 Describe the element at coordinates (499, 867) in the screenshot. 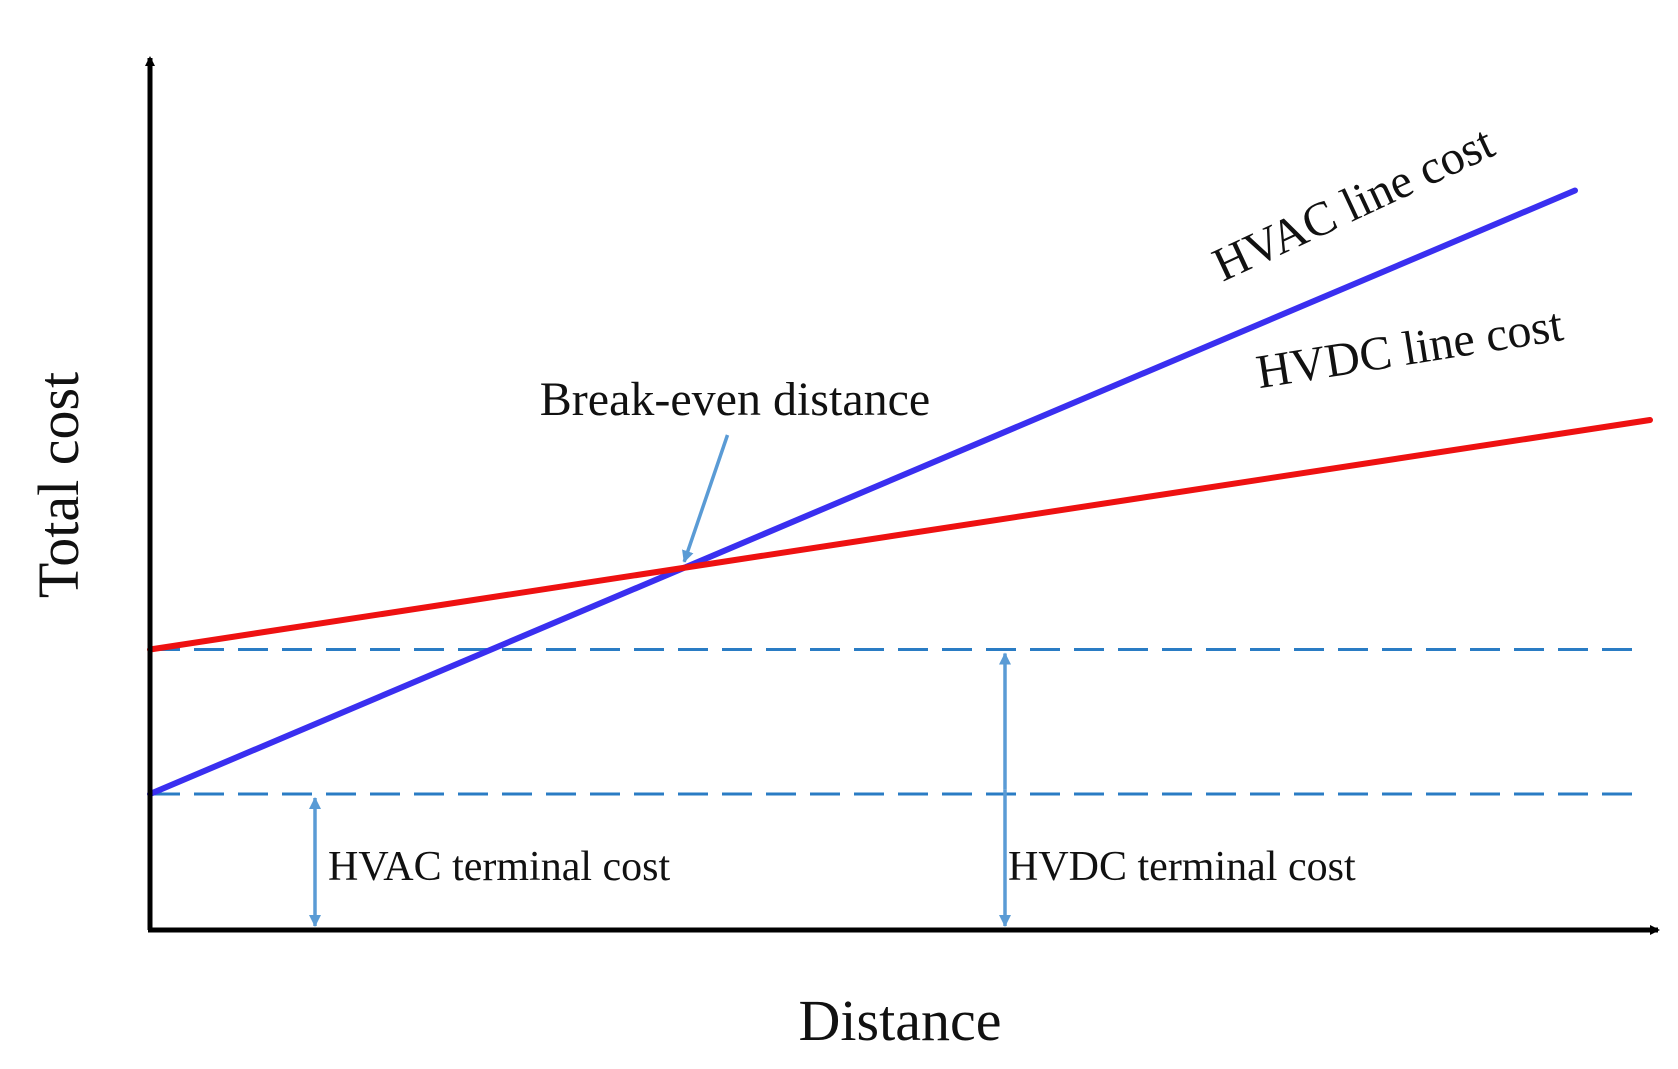

I see `hvac-terminal-label: HVAC terminal cost` at that location.